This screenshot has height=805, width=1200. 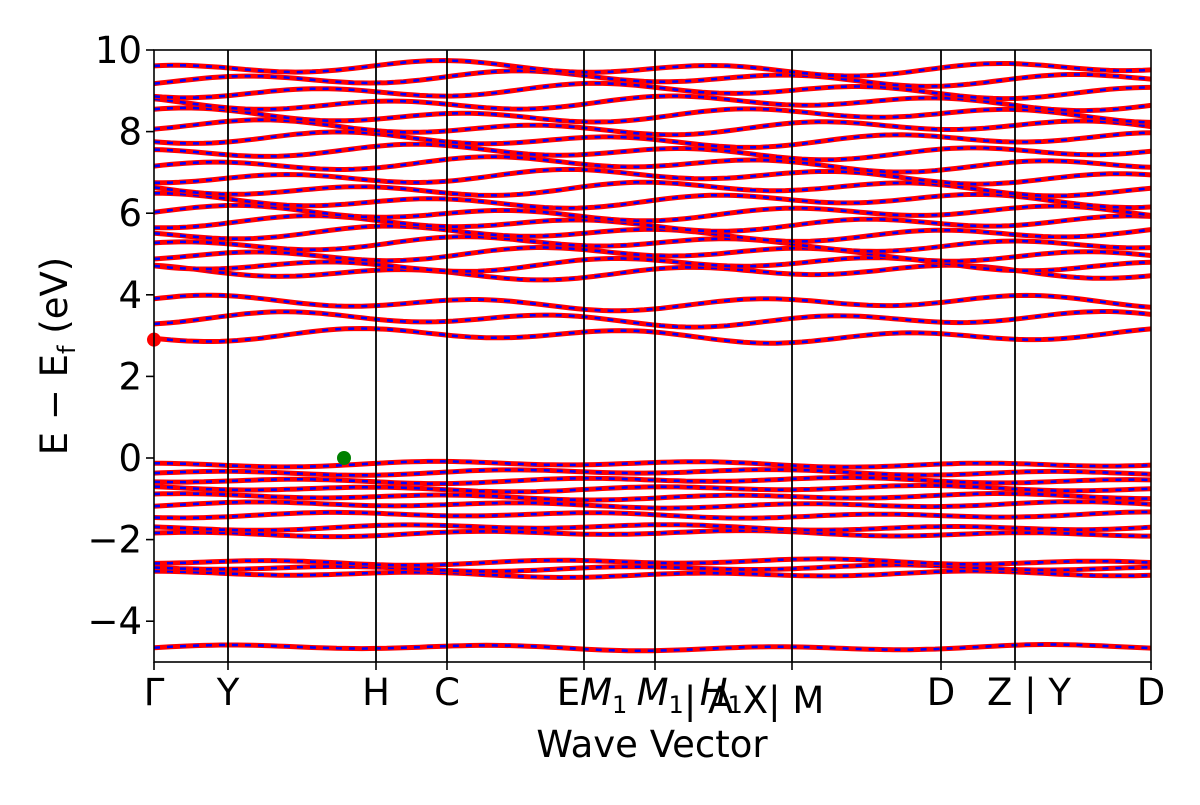 I want to click on y-tick-label: −4, so click(x=114, y=621).